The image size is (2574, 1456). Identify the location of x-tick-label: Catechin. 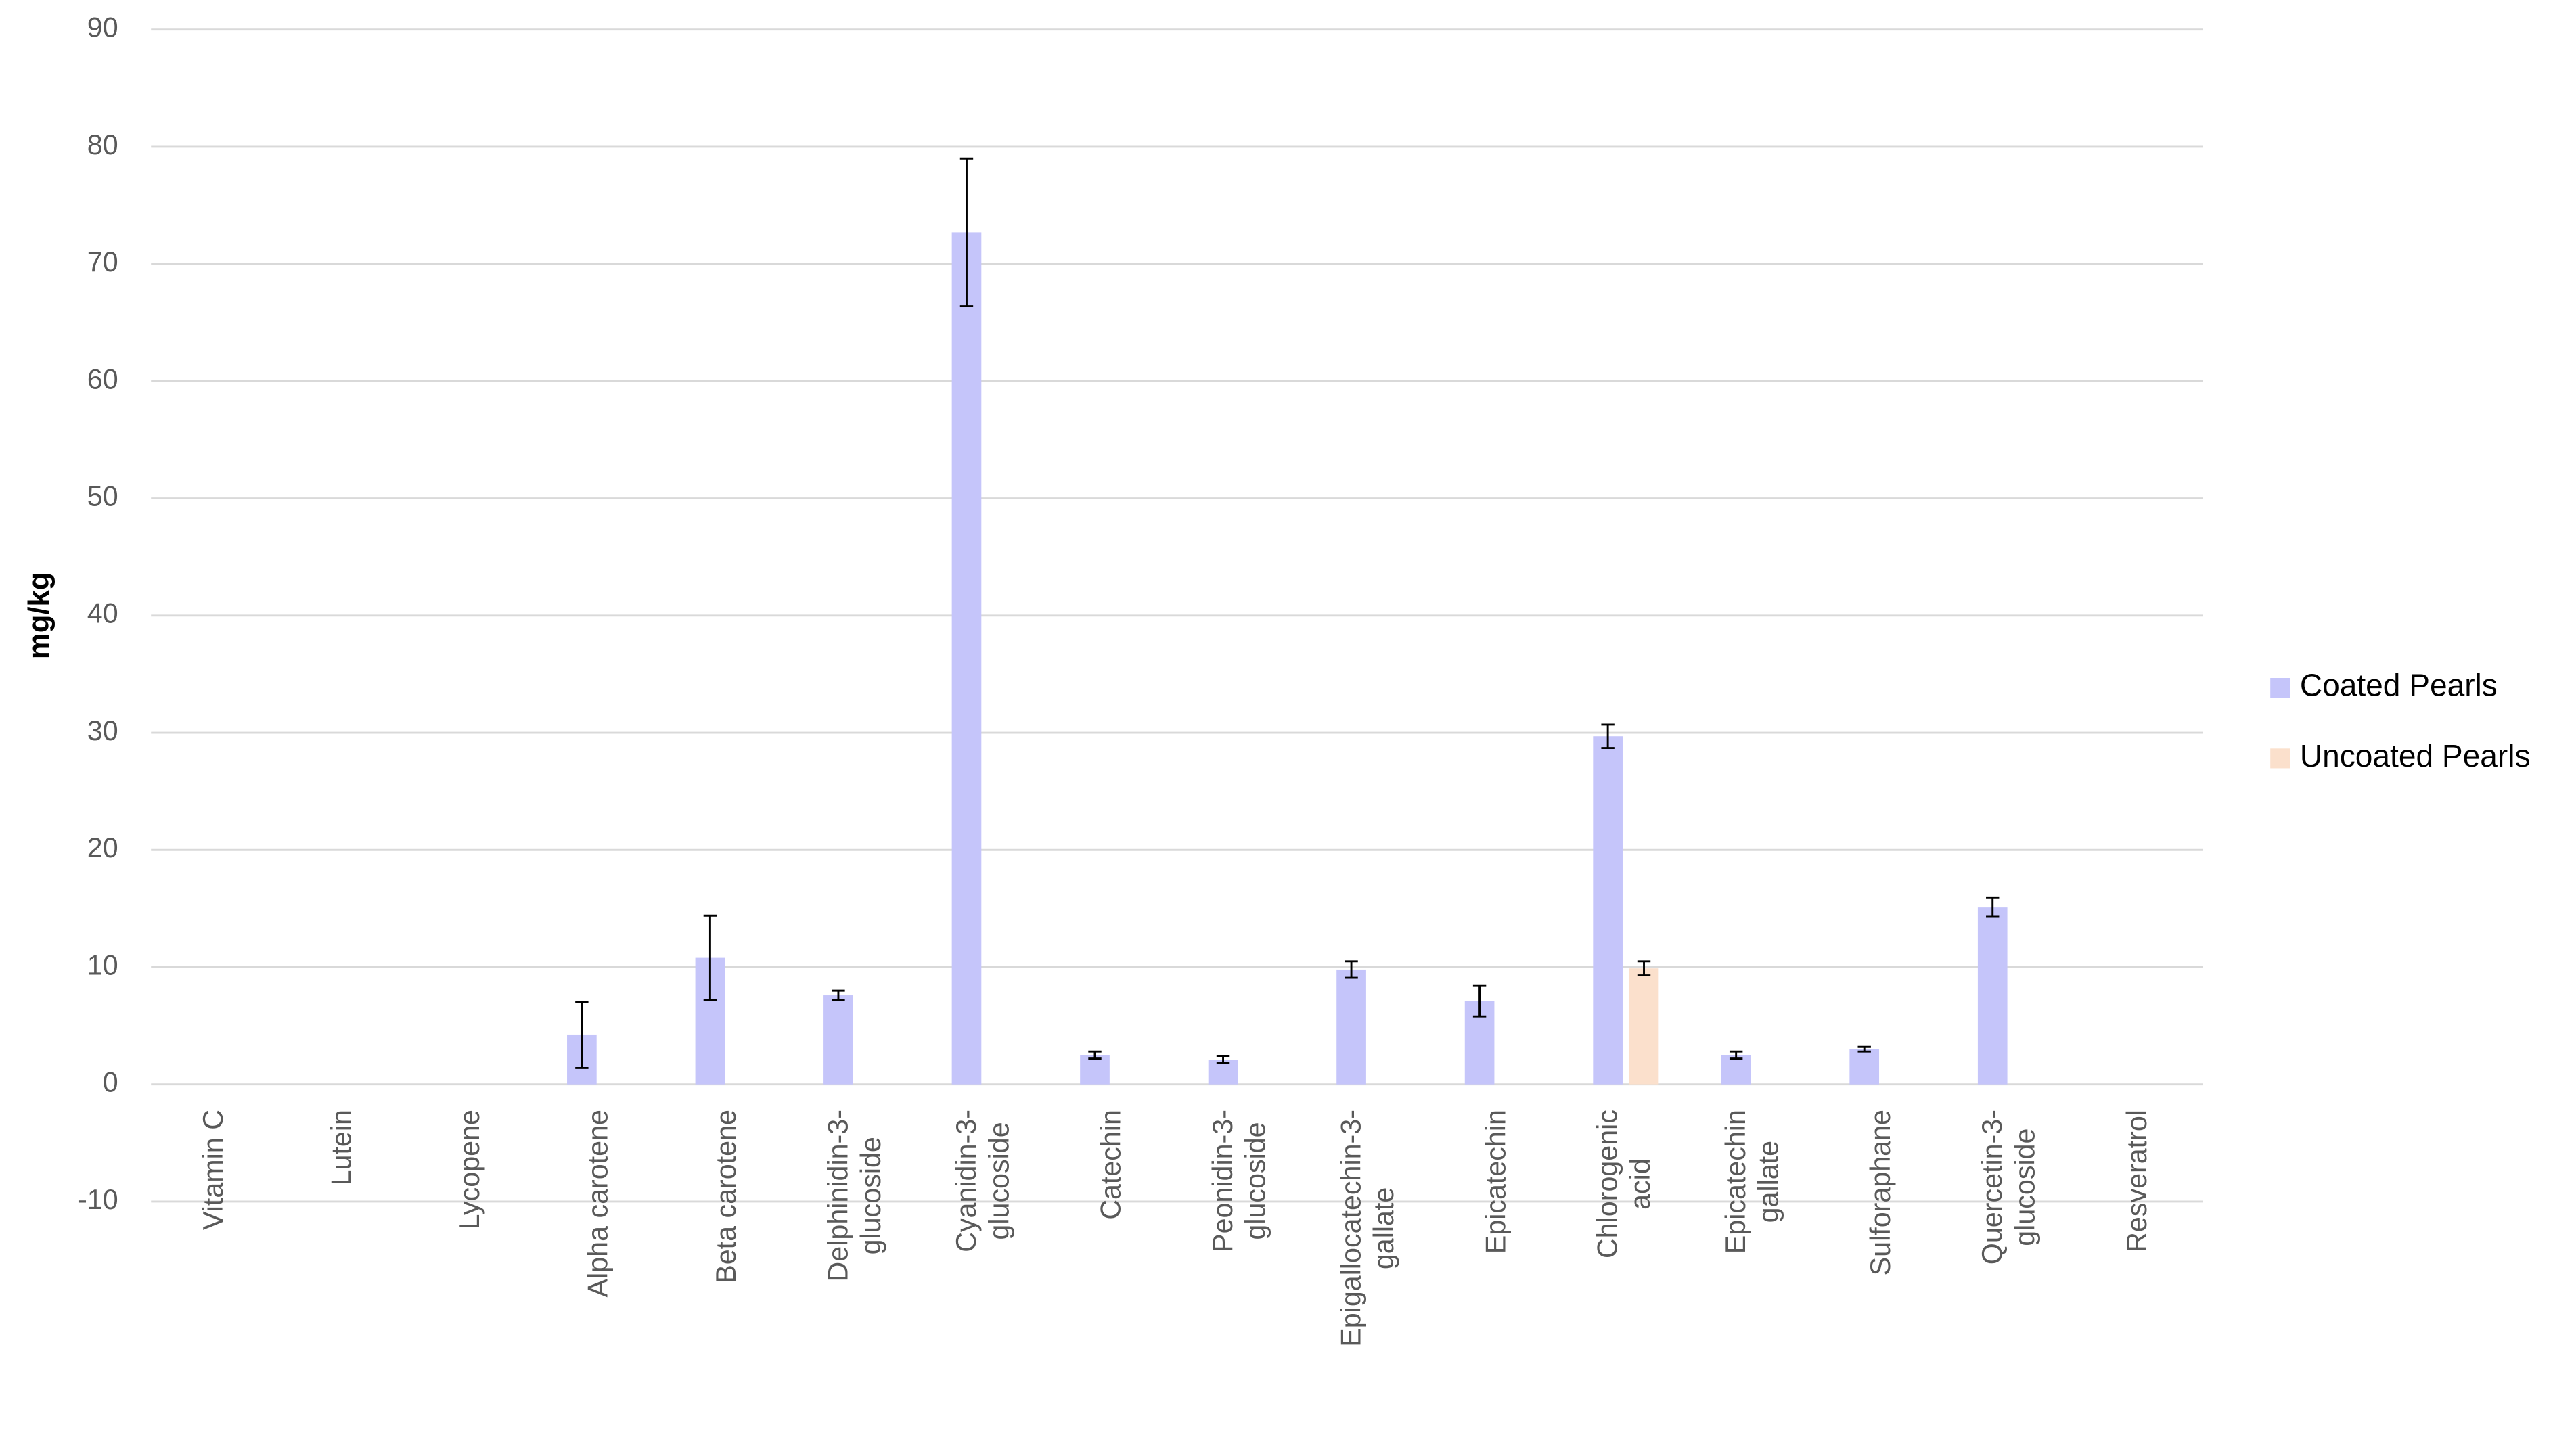
(1111, 1165).